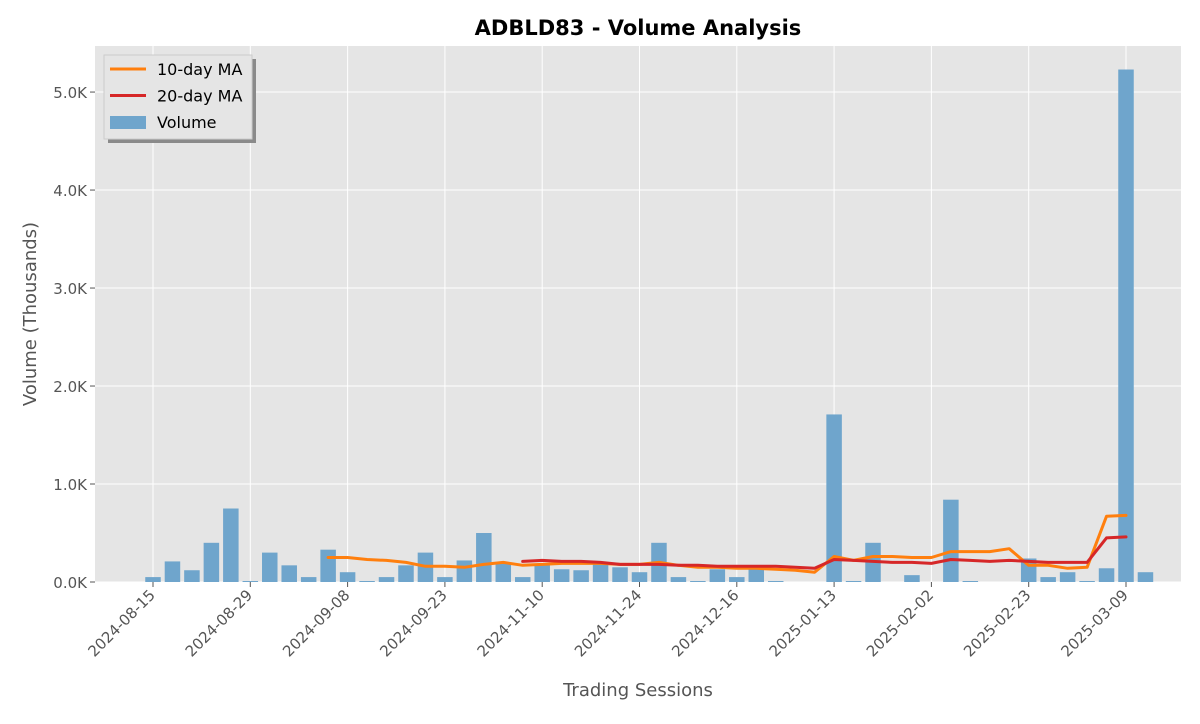  Describe the element at coordinates (187, 122) in the screenshot. I see `legend-label: Volume` at that location.